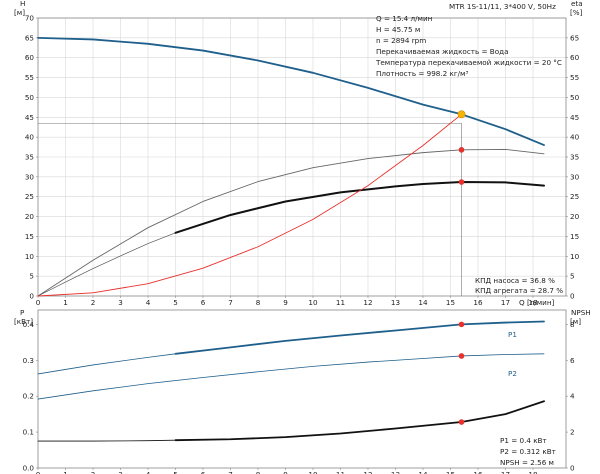 This screenshot has width=600, height=474. Describe the element at coordinates (461, 267) in the screenshot. I see `markers-layer` at that location.